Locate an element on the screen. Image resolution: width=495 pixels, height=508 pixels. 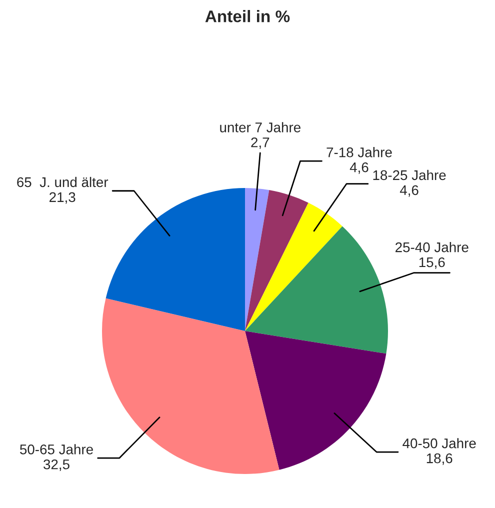
slice-label: 7-18 Jahre is located at coordinates (359, 152).